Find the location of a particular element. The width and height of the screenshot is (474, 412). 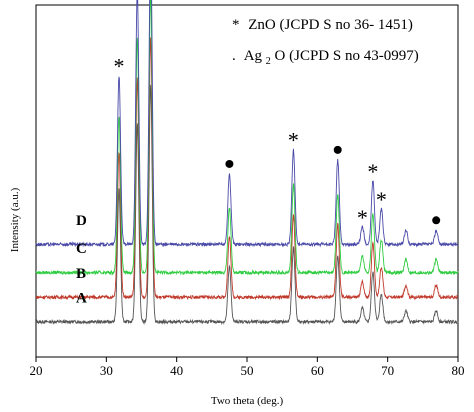

x-axis-label: Two theta (deg.) is located at coordinates (247, 401).